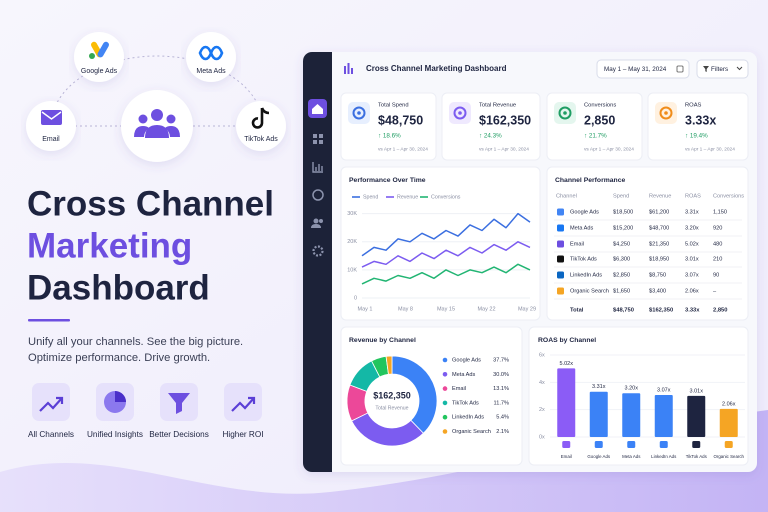 The height and width of the screenshot is (512, 768). Describe the element at coordinates (486, 309) in the screenshot. I see `x-tick-label: May 22` at that location.